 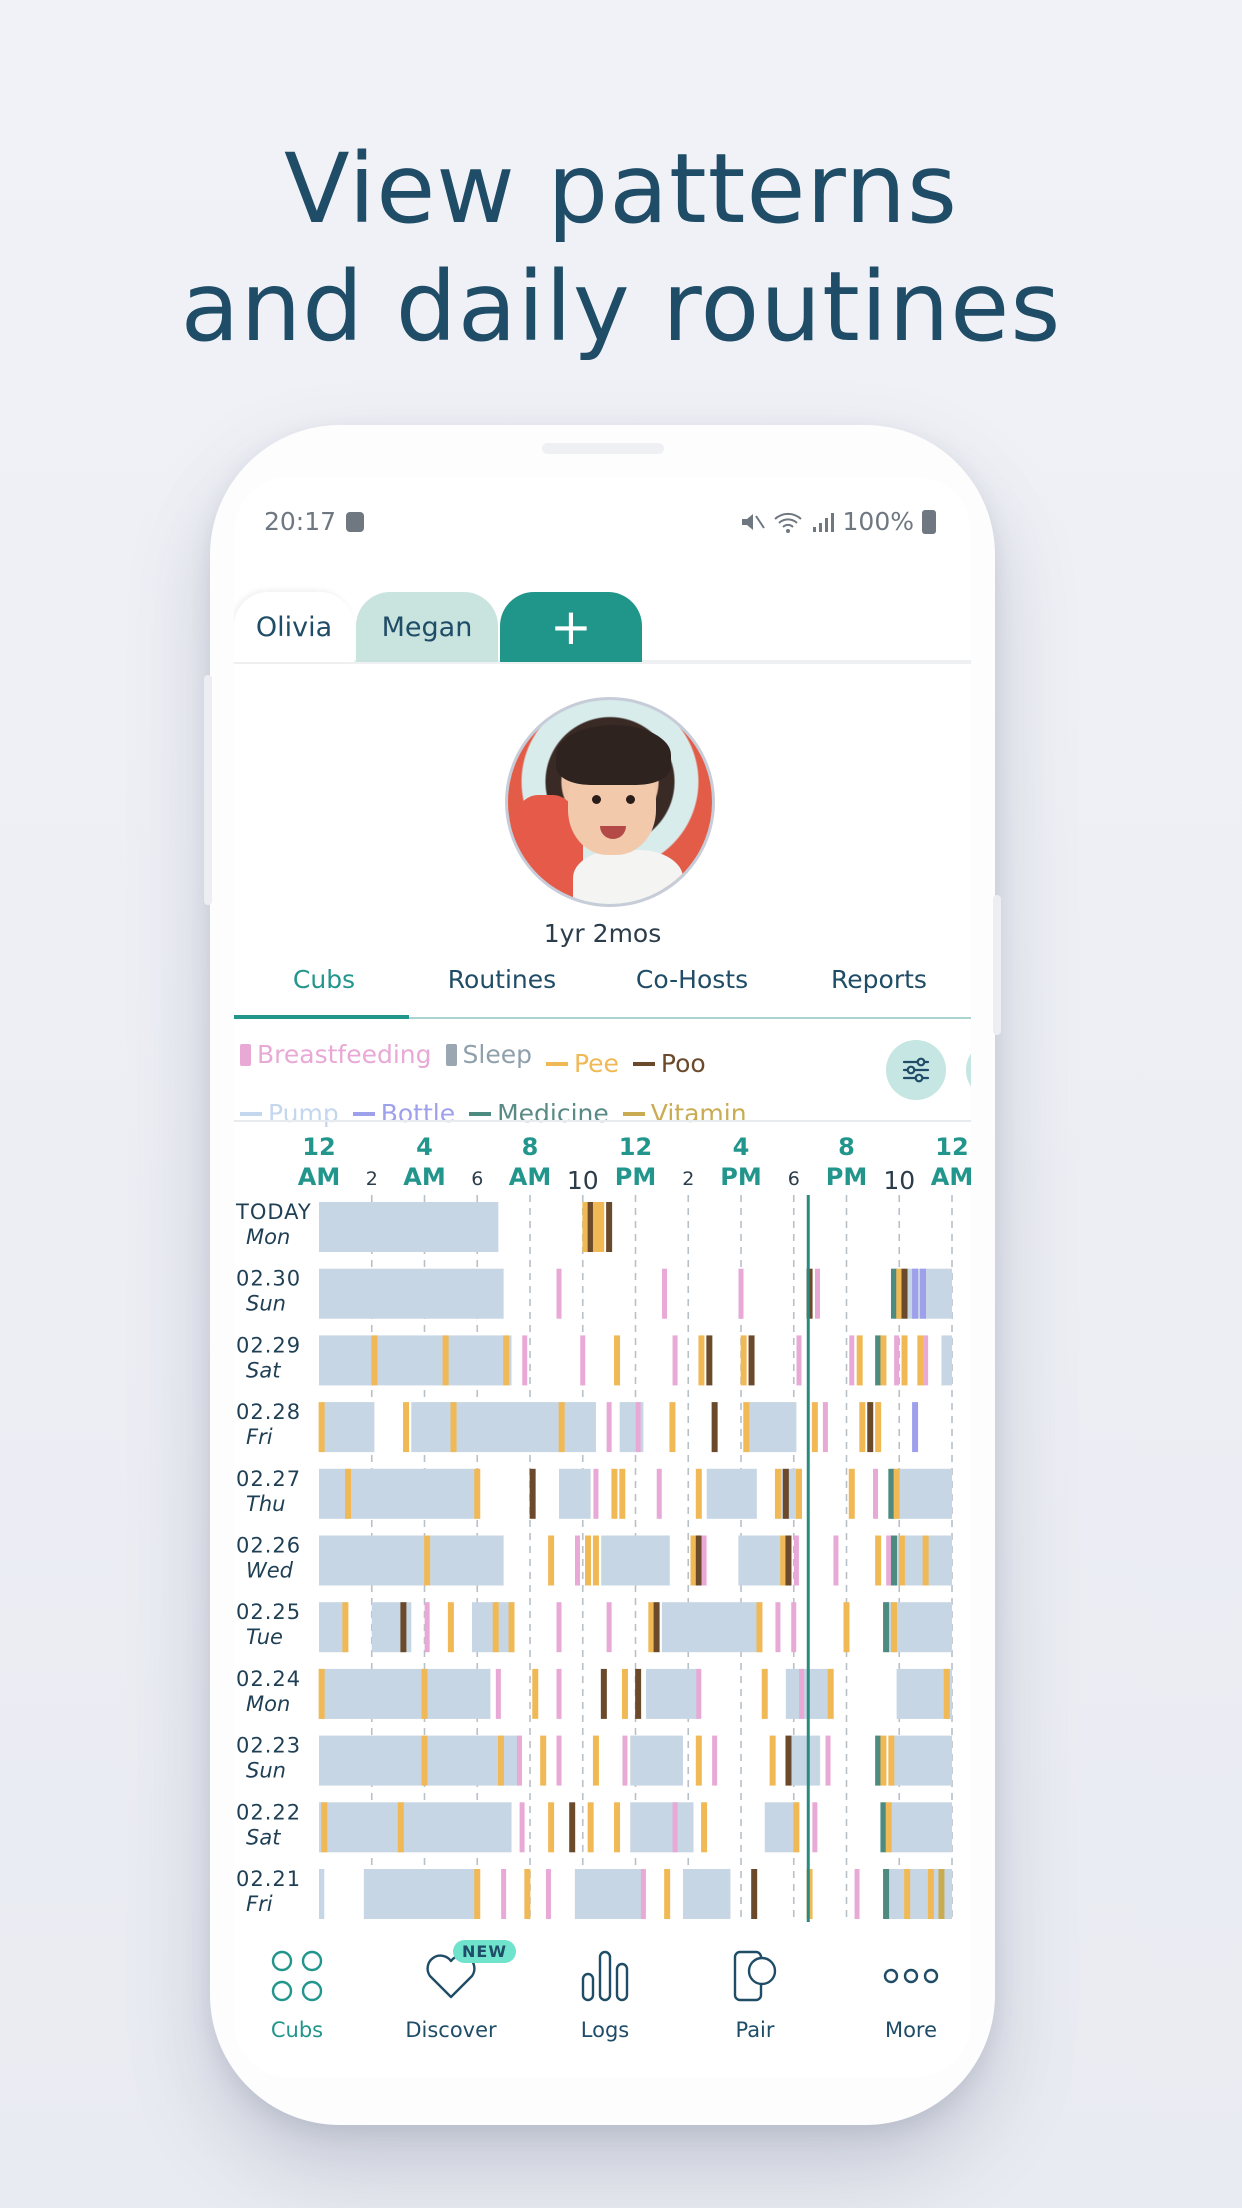 What do you see at coordinates (837, 521) in the screenshot?
I see `status-icons: 100%` at bounding box center [837, 521].